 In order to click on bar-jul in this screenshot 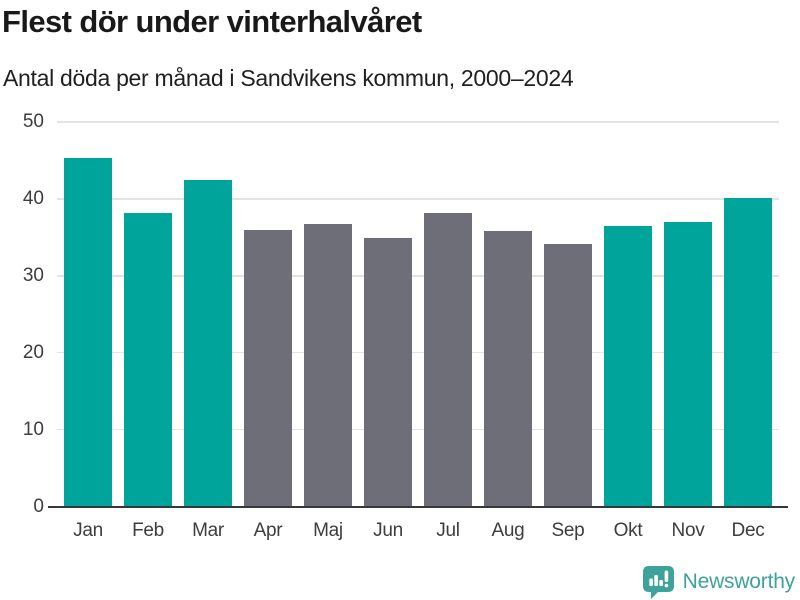, I will do `click(448, 359)`.